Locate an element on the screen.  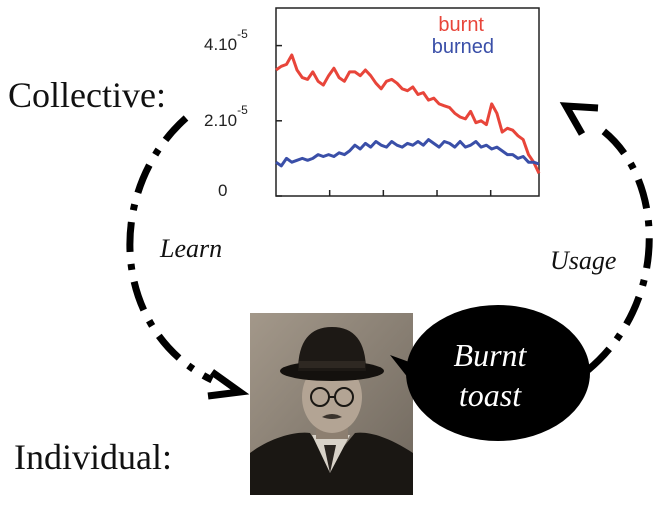
y-tick-label: 2.10-5 is located at coordinates (226, 116).